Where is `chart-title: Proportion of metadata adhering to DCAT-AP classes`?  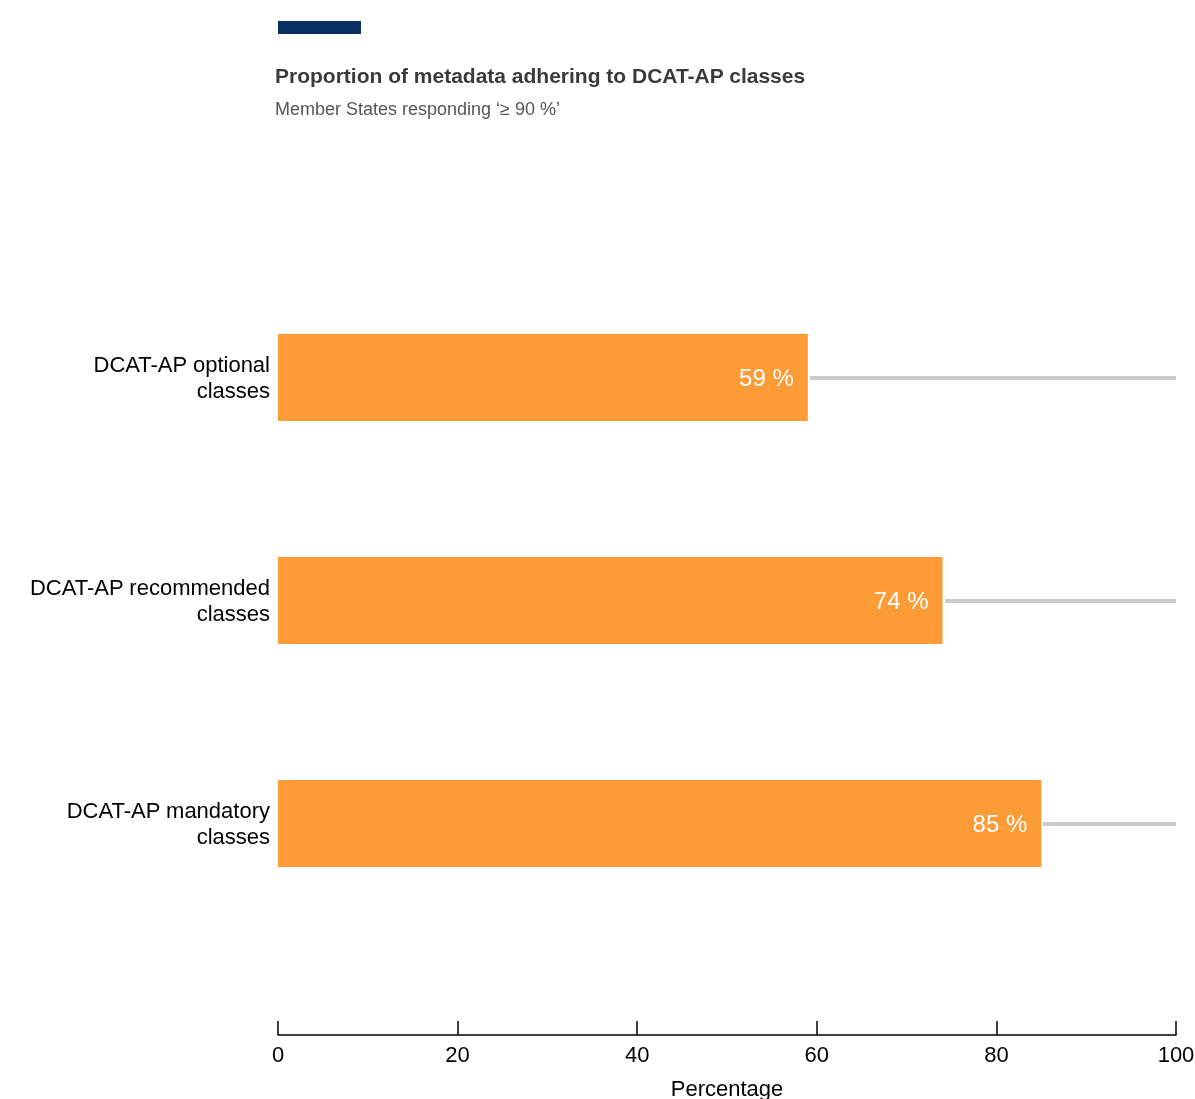 chart-title: Proportion of metadata adhering to DCAT-AP classes is located at coordinates (540, 75).